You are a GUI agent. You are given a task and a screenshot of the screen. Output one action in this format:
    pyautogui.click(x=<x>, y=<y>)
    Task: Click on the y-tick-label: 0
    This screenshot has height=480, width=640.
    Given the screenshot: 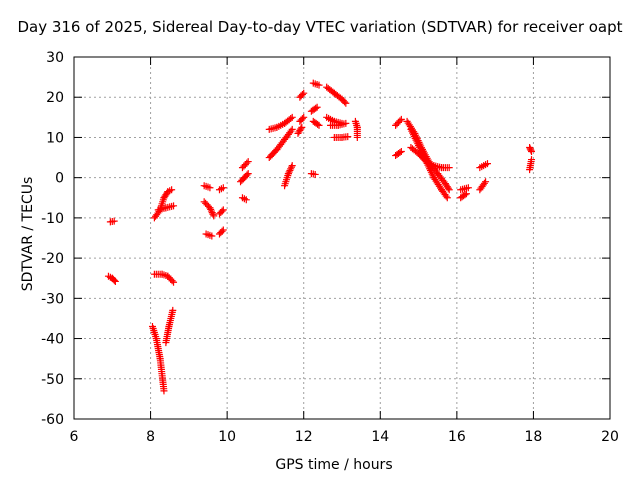 What is the action you would take?
    pyautogui.click(x=59, y=179)
    